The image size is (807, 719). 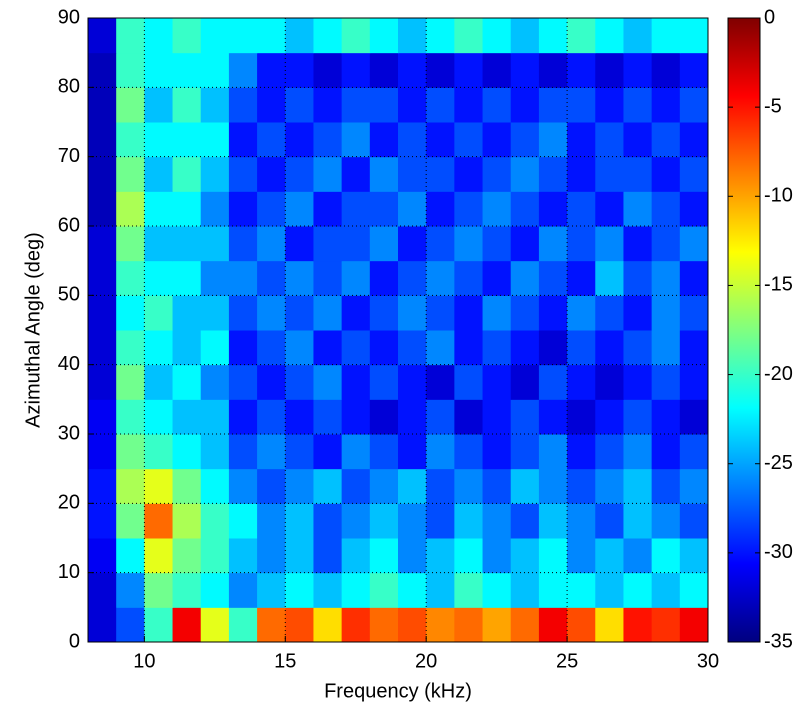 I want to click on y-tick-label: 60, so click(x=69, y=225).